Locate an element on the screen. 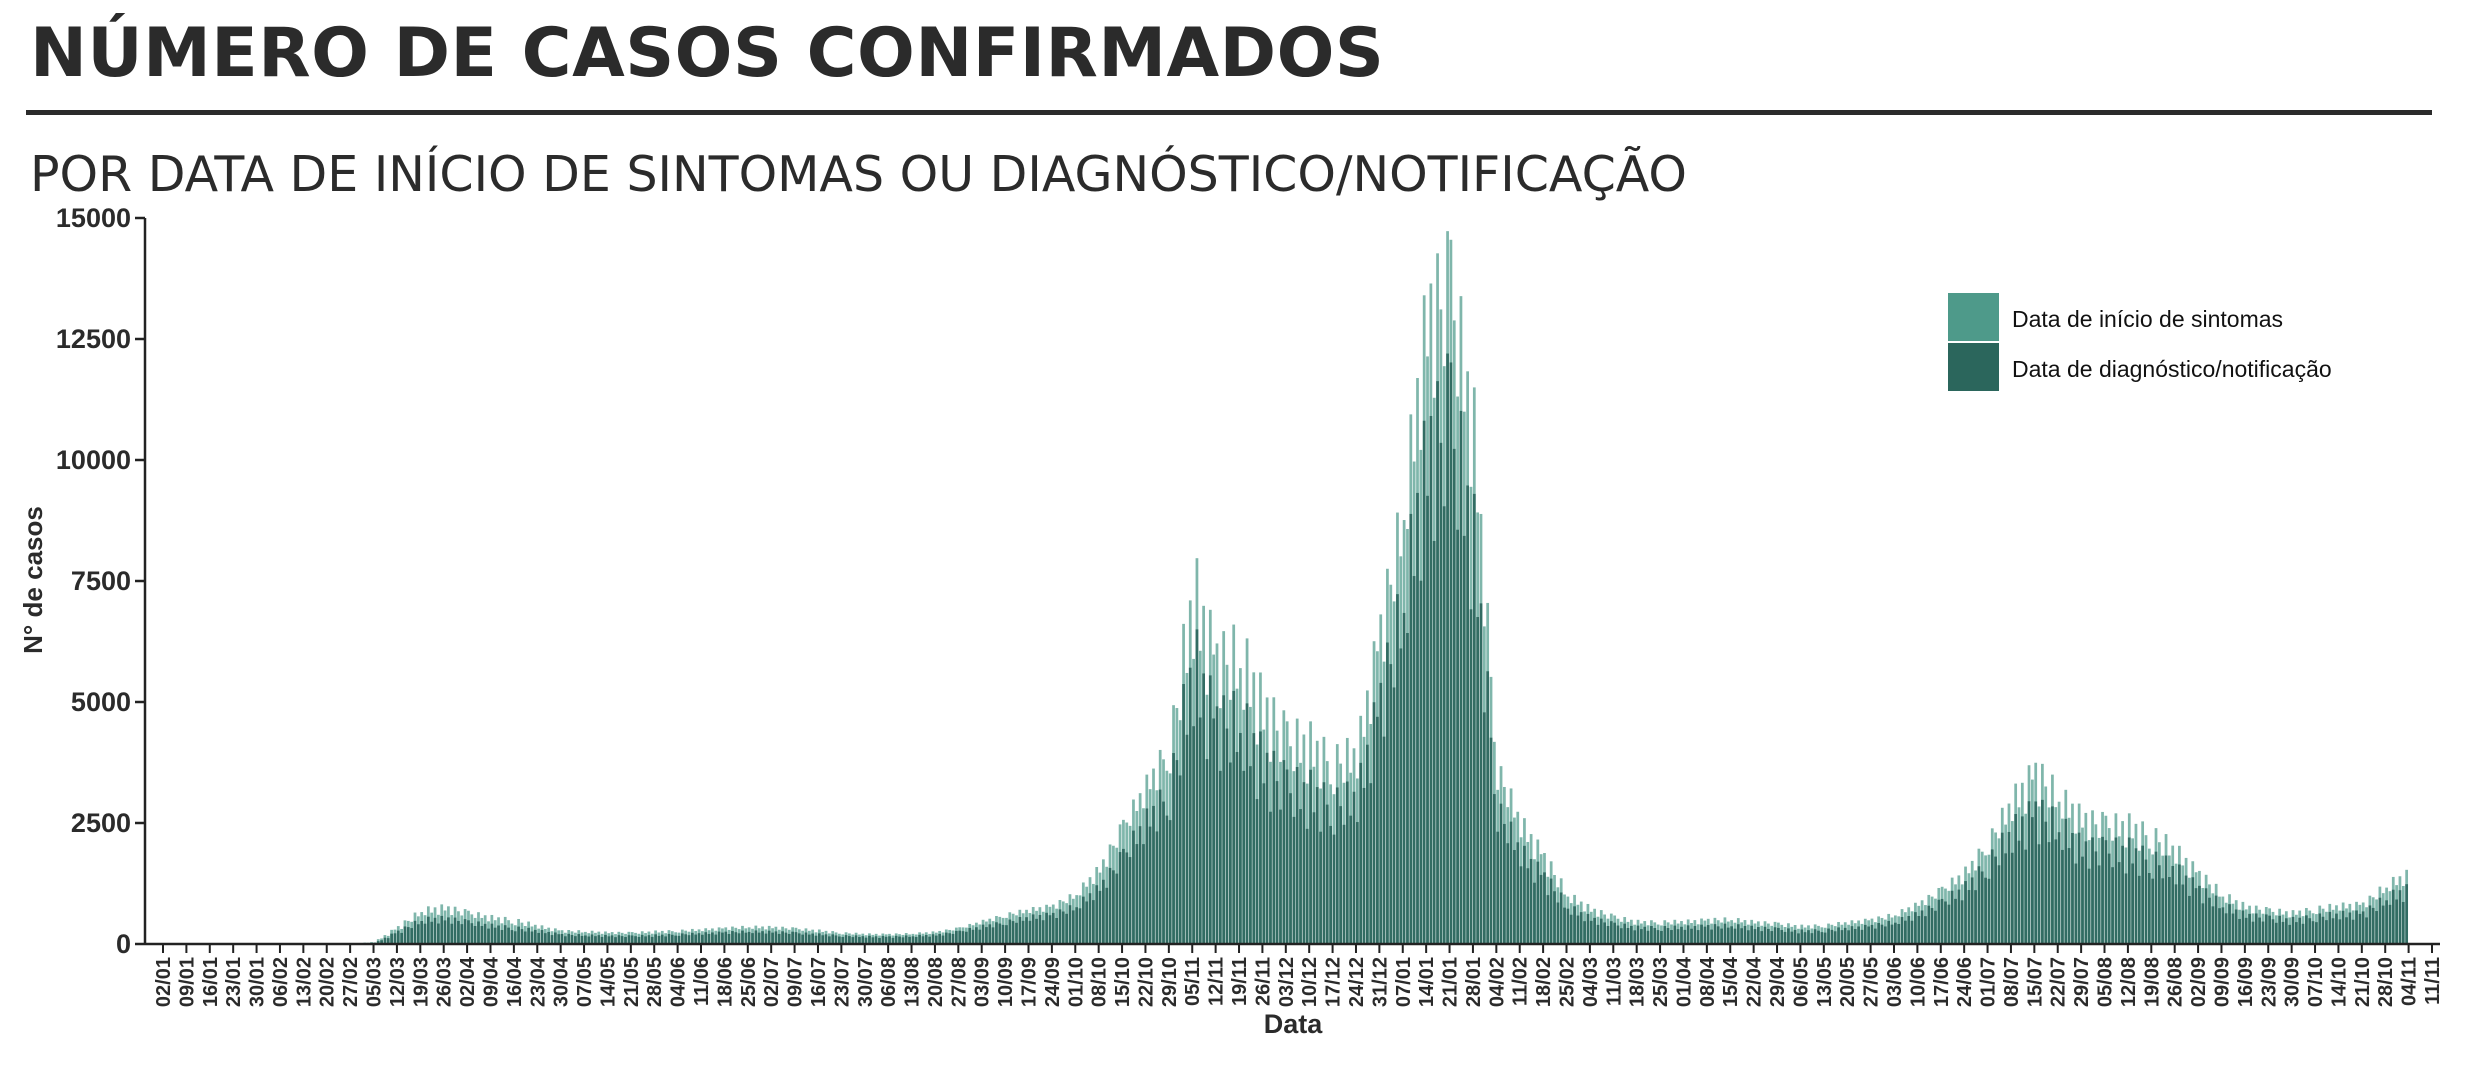 Image resolution: width=2479 pixels, height=1068 pixels. x-tick-label: 09/01 is located at coordinates (187, 982).